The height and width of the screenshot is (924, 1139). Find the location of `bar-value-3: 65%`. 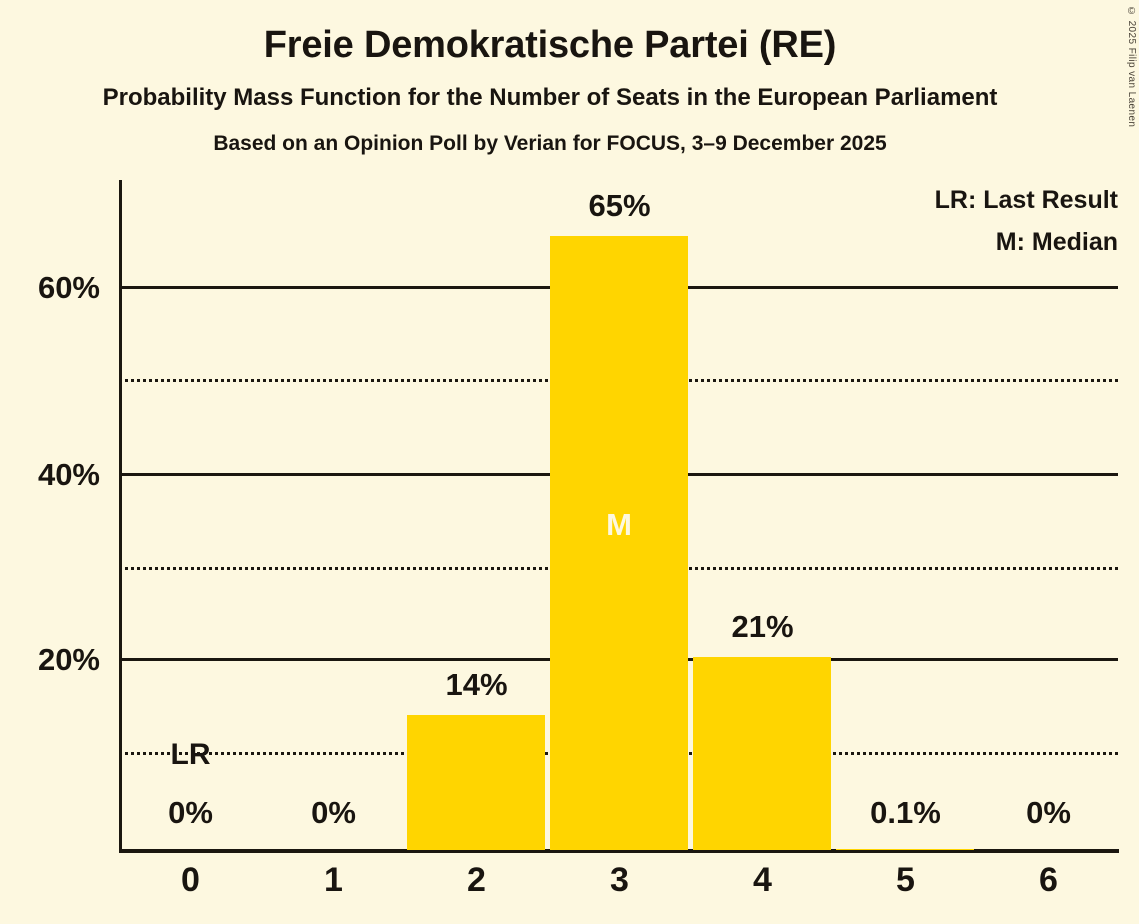

bar-value-3: 65% is located at coordinates (619, 205).